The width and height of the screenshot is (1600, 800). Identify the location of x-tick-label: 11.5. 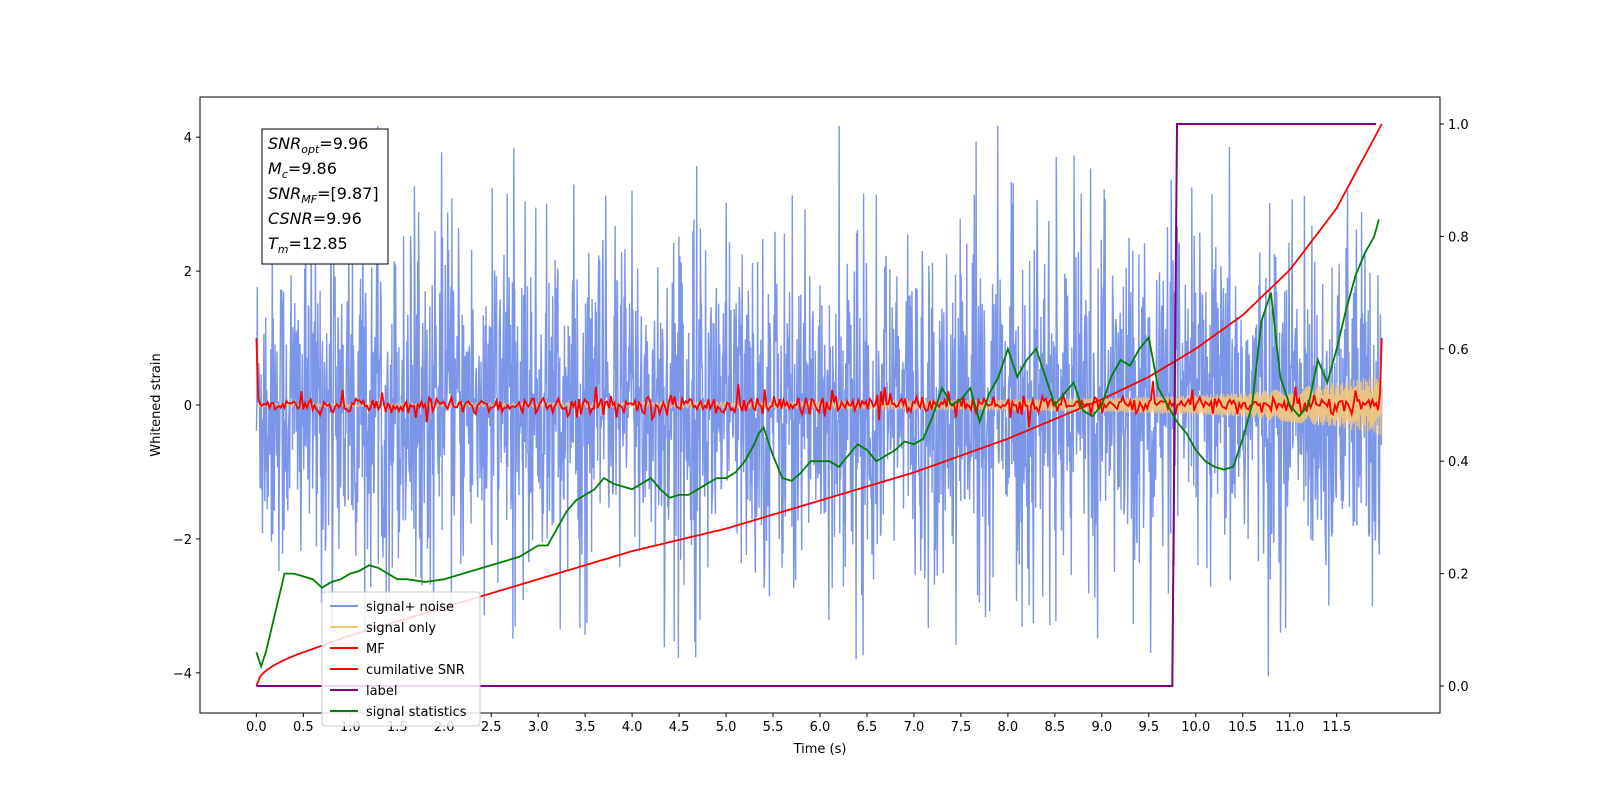
(1336, 727).